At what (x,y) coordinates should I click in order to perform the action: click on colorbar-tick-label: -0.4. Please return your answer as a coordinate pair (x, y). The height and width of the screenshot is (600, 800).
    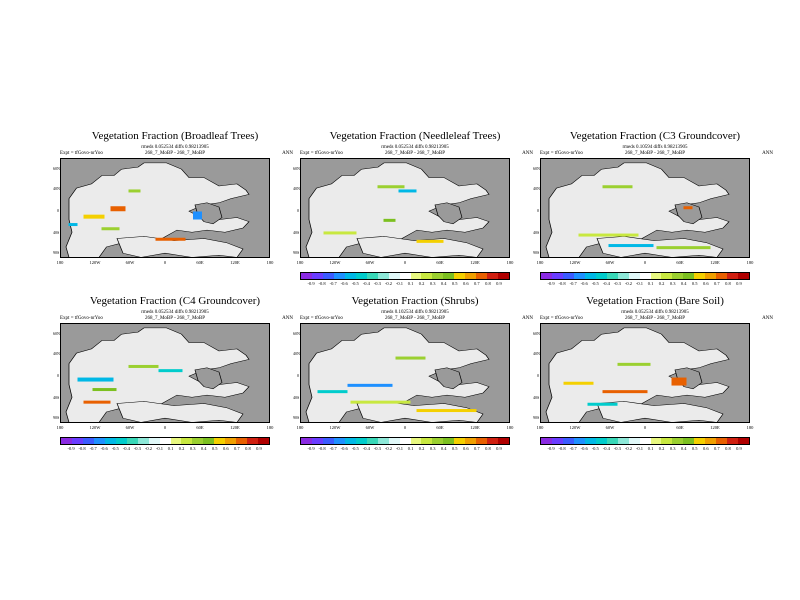
    Looking at the image, I should click on (126, 448).